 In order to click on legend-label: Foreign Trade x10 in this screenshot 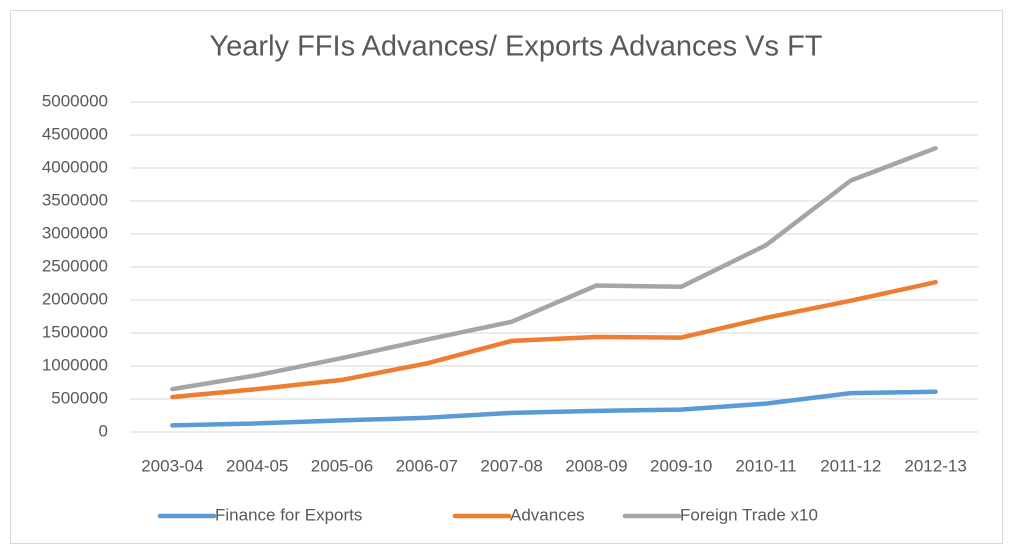, I will do `click(749, 514)`.